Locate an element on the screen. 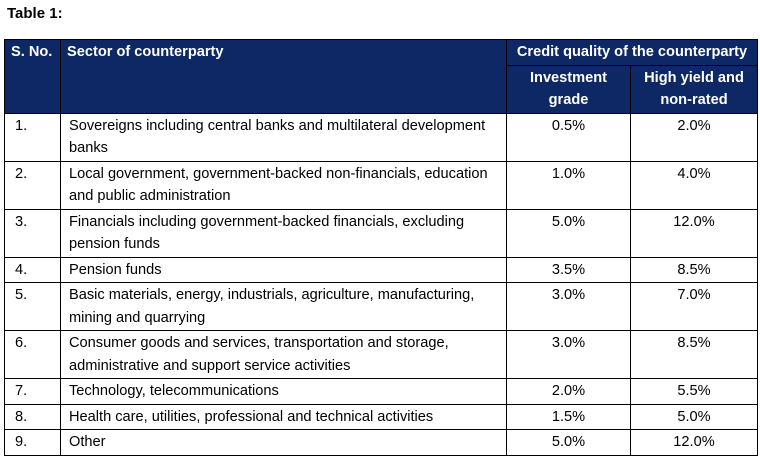  row-sno: 6. is located at coordinates (32, 354).